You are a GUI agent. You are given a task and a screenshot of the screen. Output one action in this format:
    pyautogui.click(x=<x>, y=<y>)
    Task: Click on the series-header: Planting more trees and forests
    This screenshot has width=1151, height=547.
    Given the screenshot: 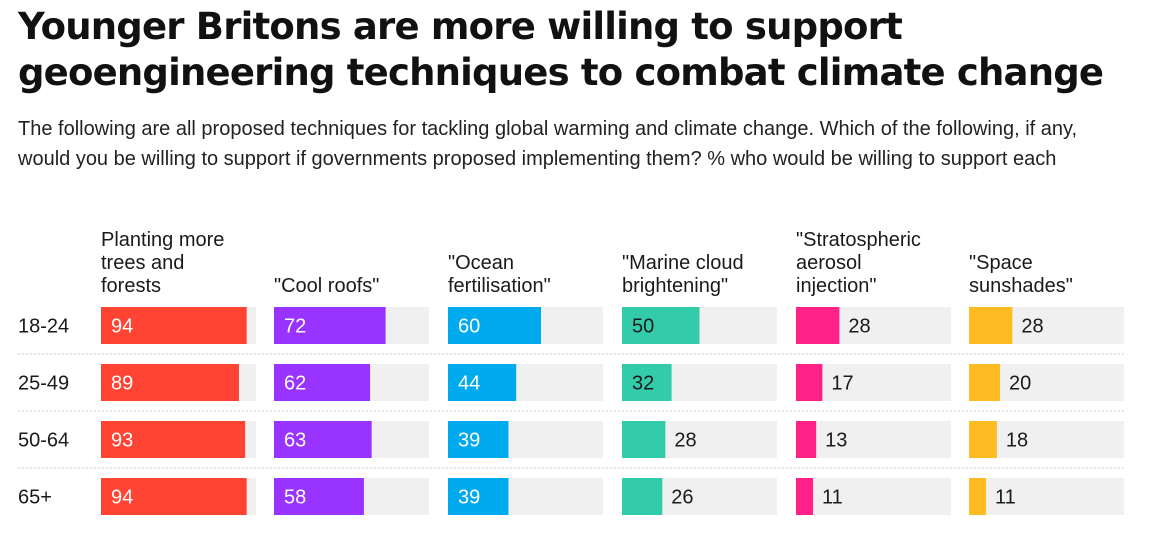 What is the action you would take?
    pyautogui.click(x=162, y=263)
    